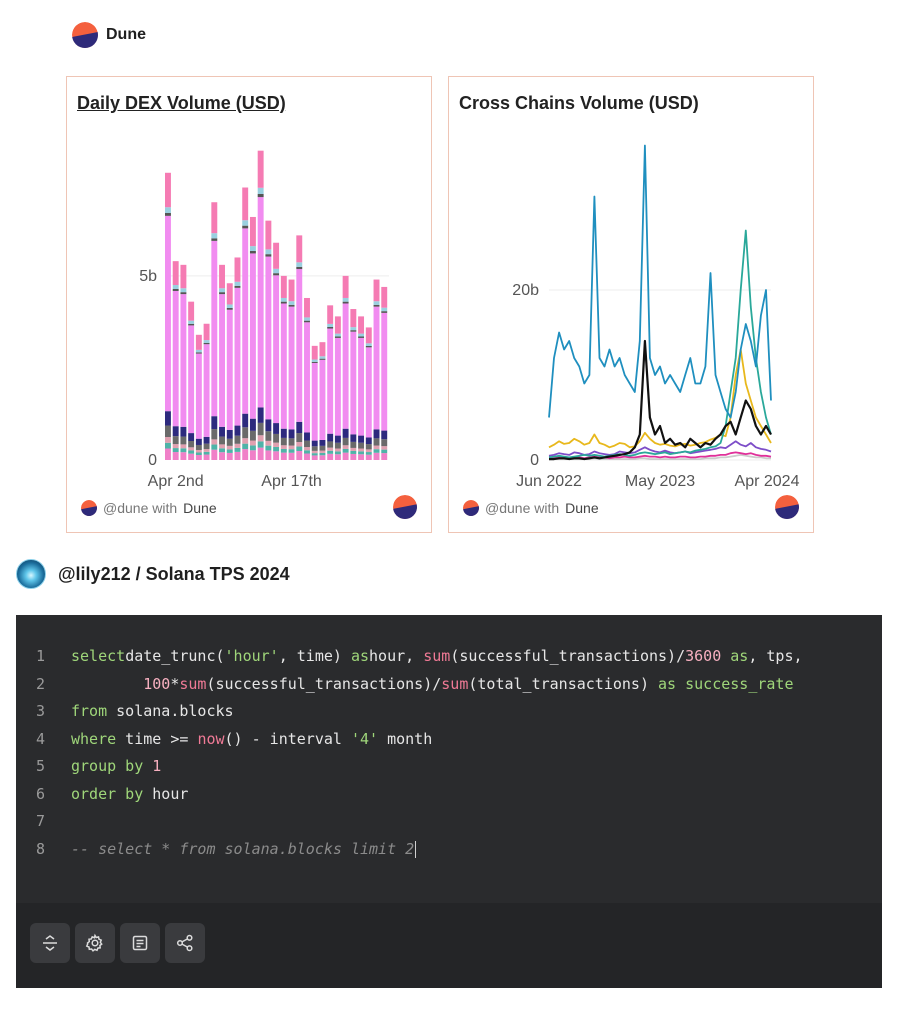  Describe the element at coordinates (449, 767) in the screenshot. I see `code-line: 5 group by 1` at that location.